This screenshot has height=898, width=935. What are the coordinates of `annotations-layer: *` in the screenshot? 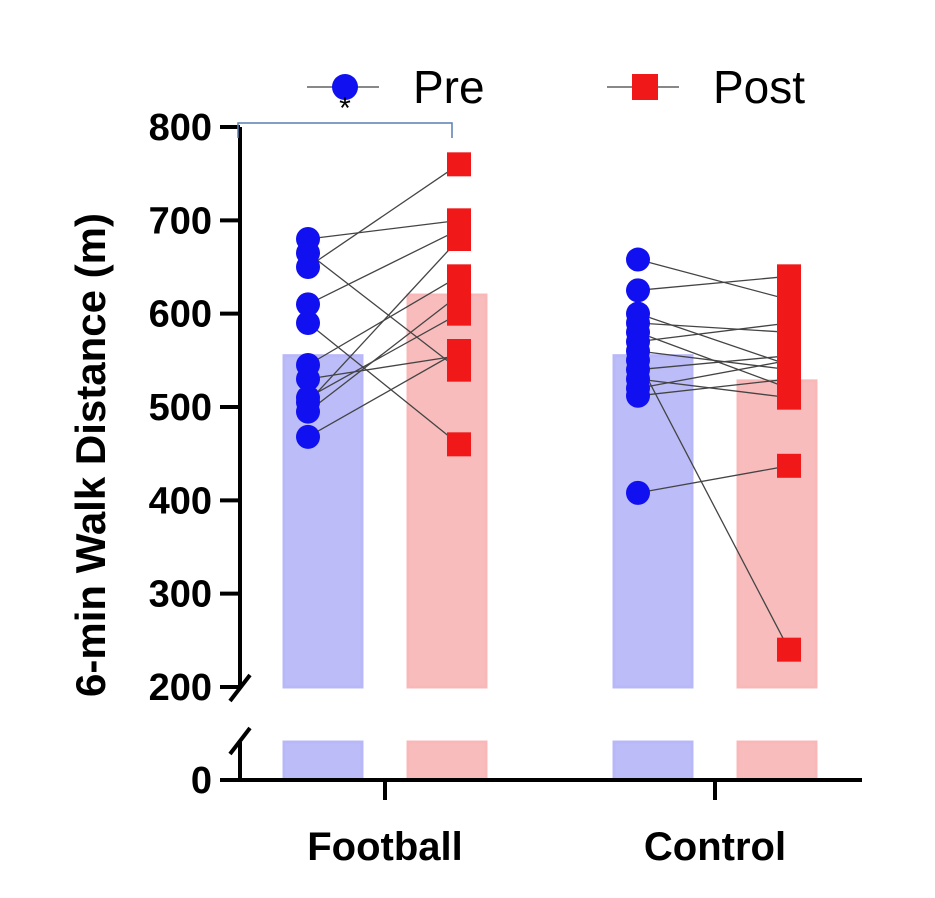 It's located at (345, 115).